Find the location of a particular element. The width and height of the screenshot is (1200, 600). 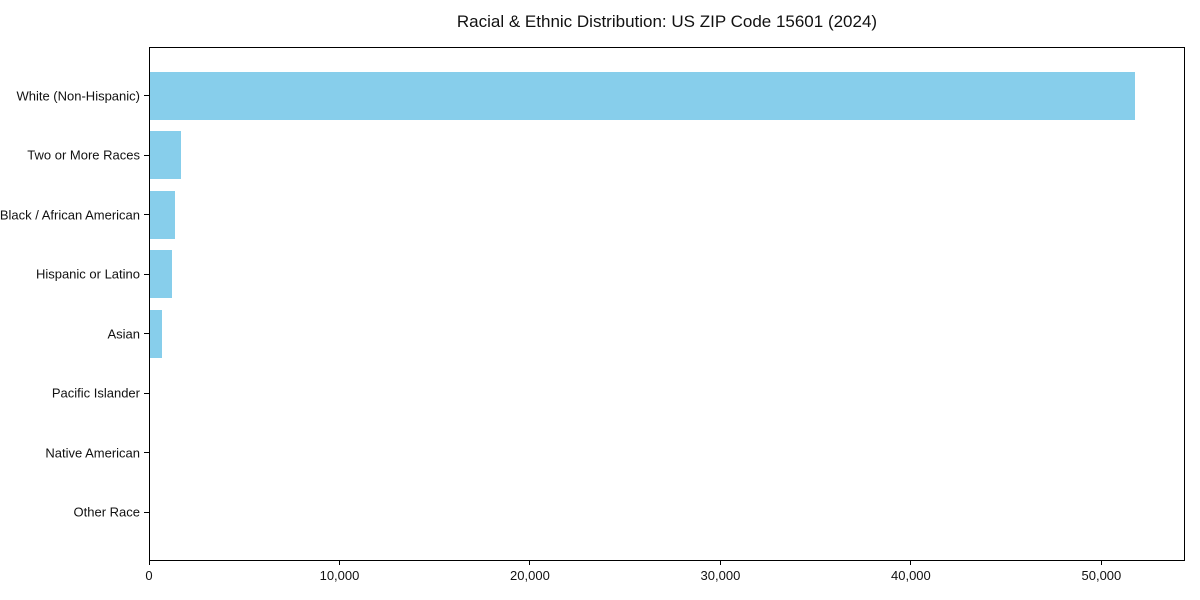

x-axis: 0 10,000 20,000 30,000 40,000 50,000 is located at coordinates (665, 575).